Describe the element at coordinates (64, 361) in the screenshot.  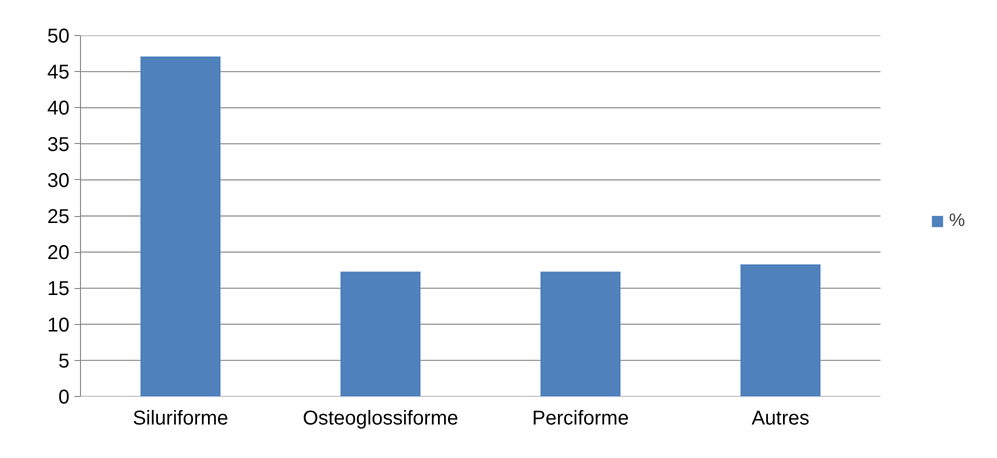
I see `y-tick-label: 5` at that location.